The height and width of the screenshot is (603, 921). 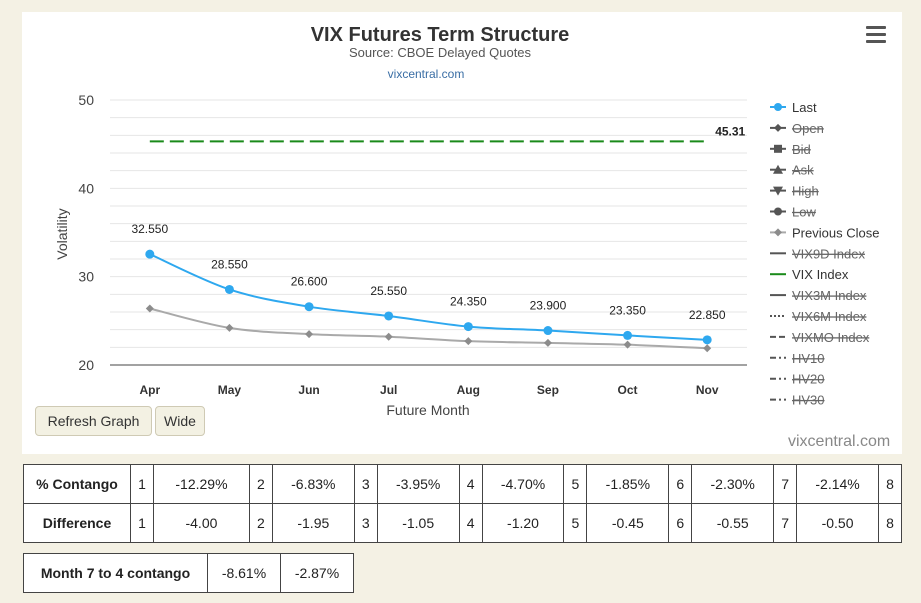 What do you see at coordinates (808, 400) in the screenshot?
I see `legend-item-label: HV30` at bounding box center [808, 400].